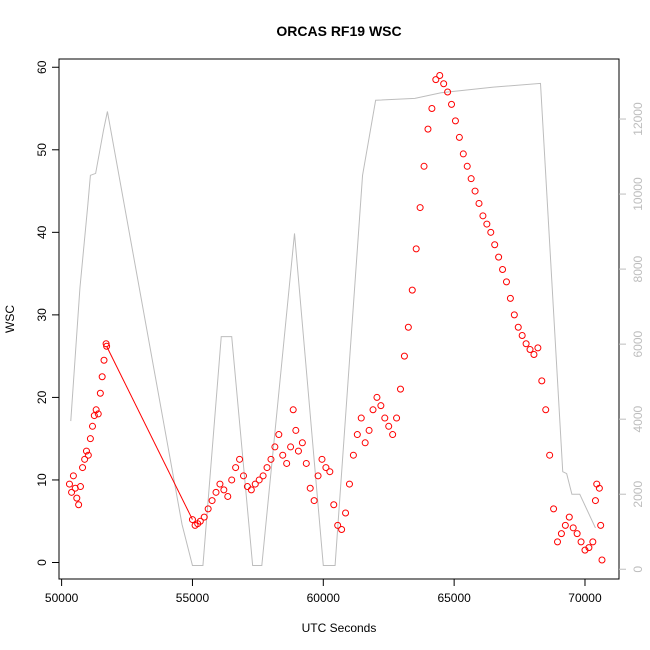 Image resolution: width=650 pixels, height=650 pixels. What do you see at coordinates (638, 194) in the screenshot?
I see `y2-tick-label: 10000` at bounding box center [638, 194].